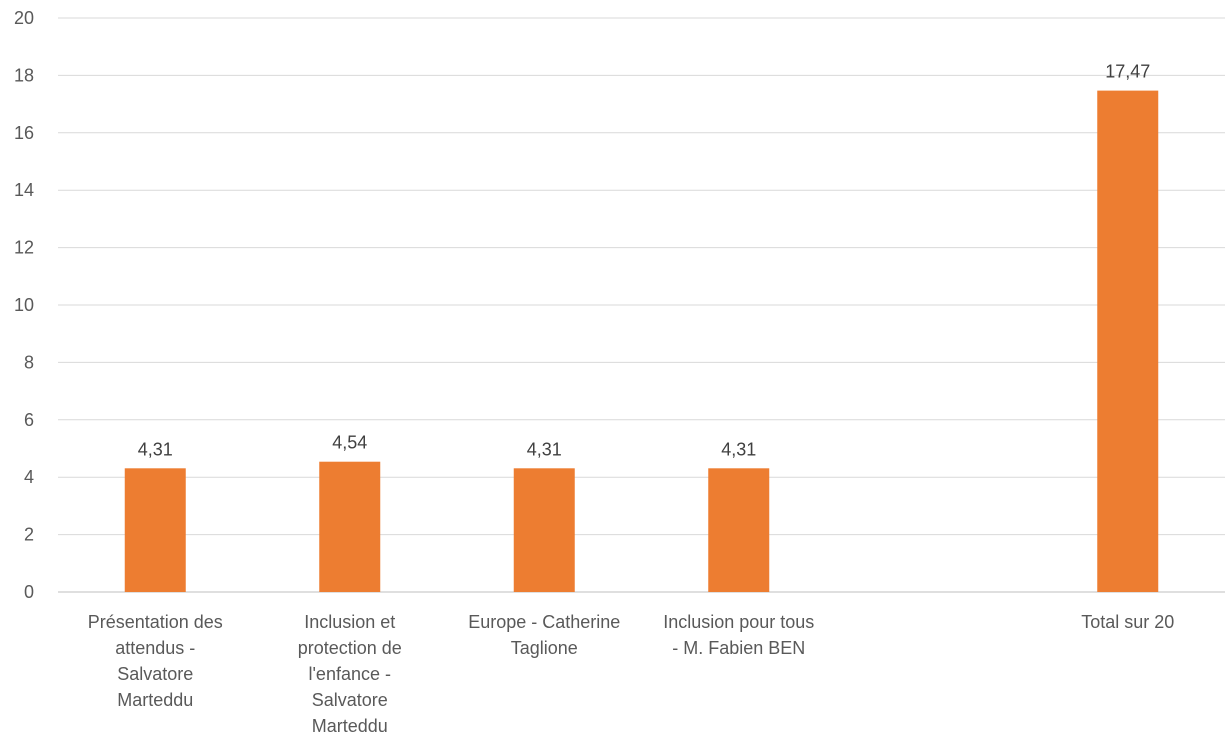  Describe the element at coordinates (1127, 72) in the screenshot. I see `data-label: 17,47` at that location.